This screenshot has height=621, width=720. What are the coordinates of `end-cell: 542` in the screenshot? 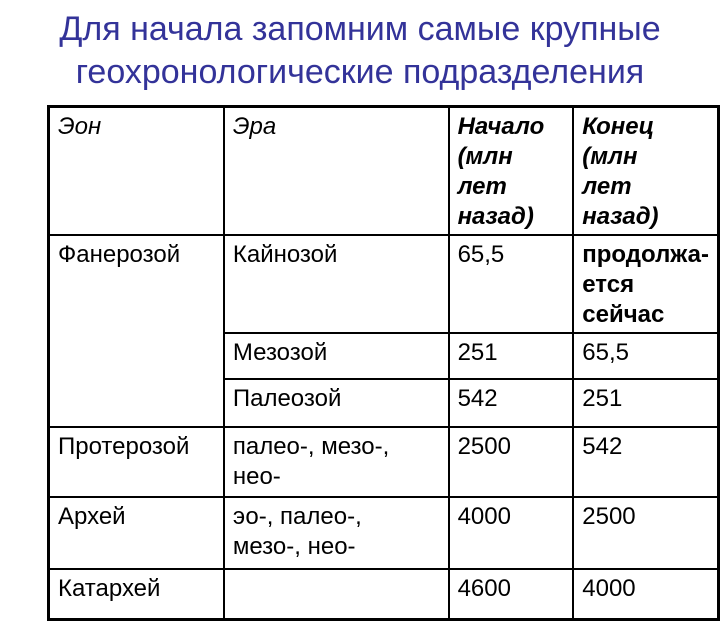 It's located at (646, 462).